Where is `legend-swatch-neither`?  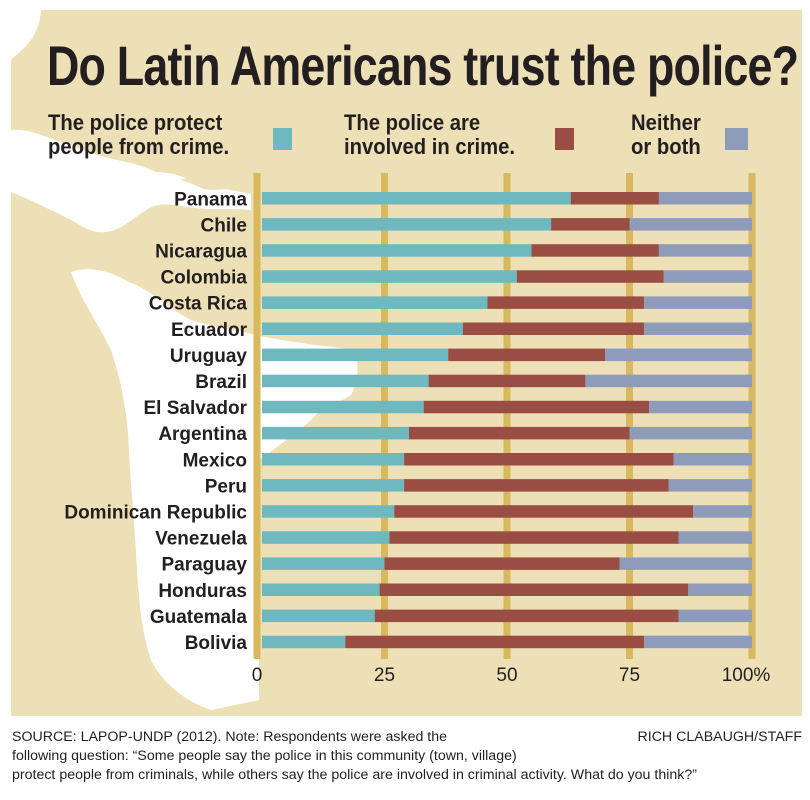
legend-swatch-neither is located at coordinates (736, 139).